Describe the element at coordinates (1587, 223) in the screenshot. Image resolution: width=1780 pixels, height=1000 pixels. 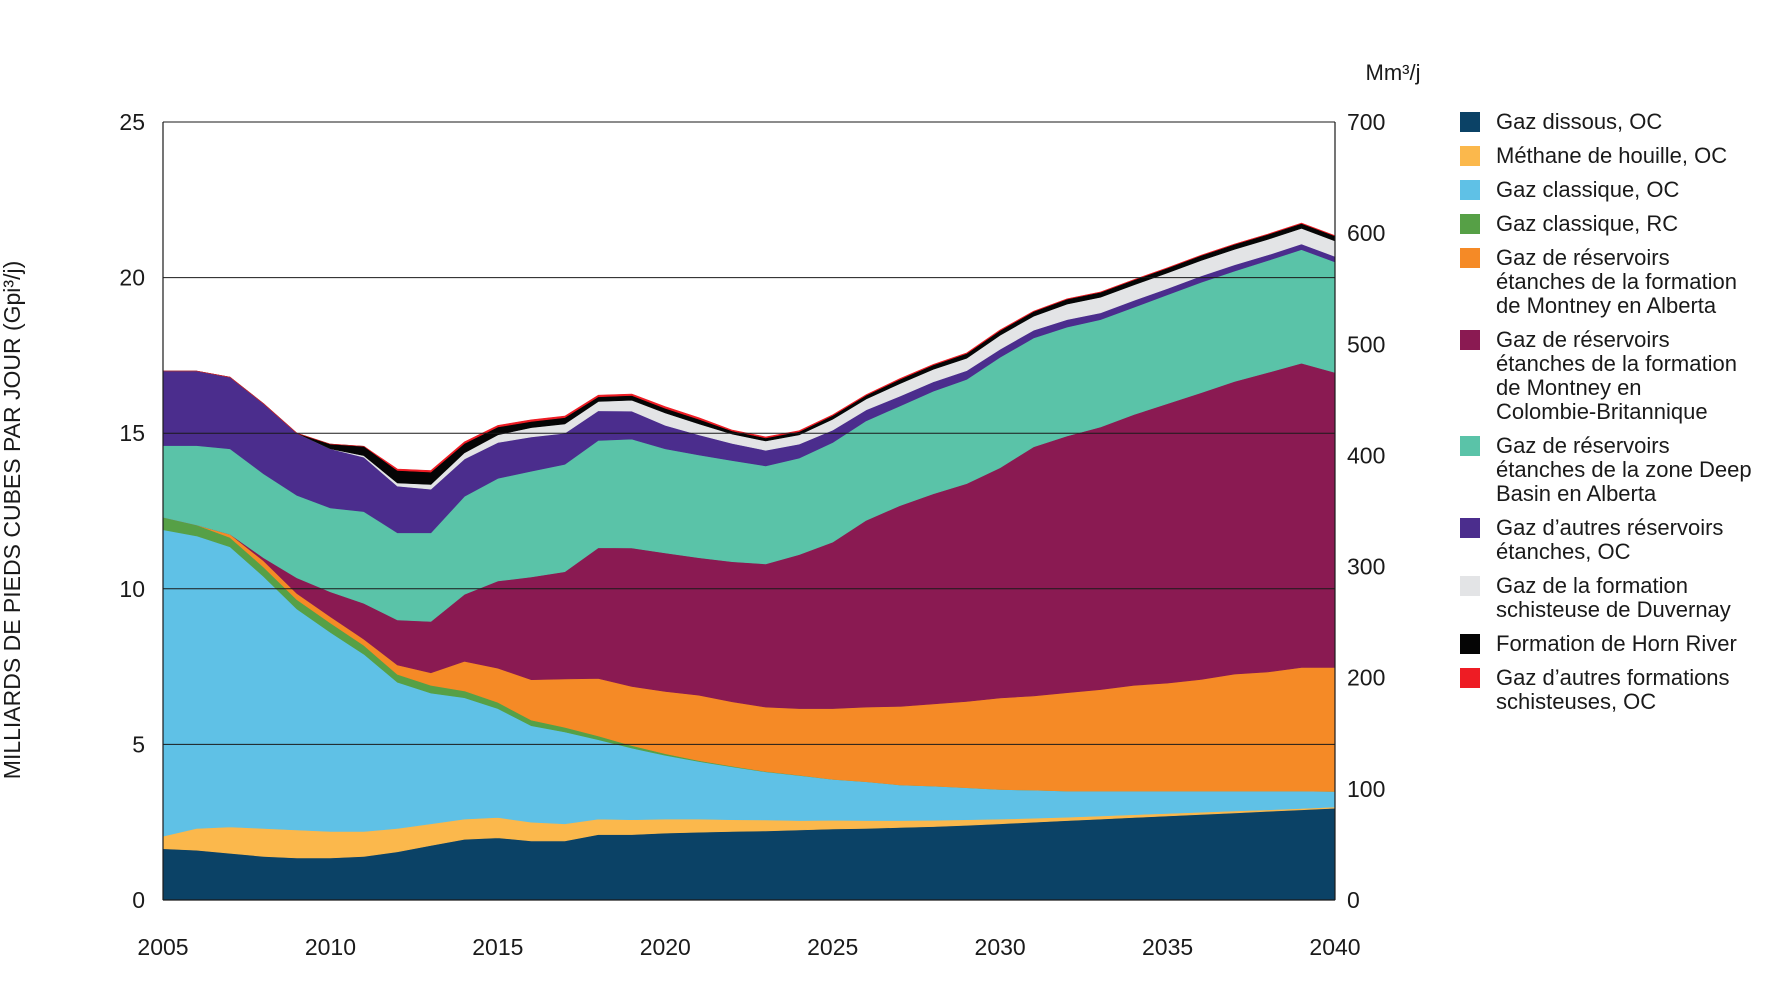
I see `legend-label: Gaz classique, RC` at that location.